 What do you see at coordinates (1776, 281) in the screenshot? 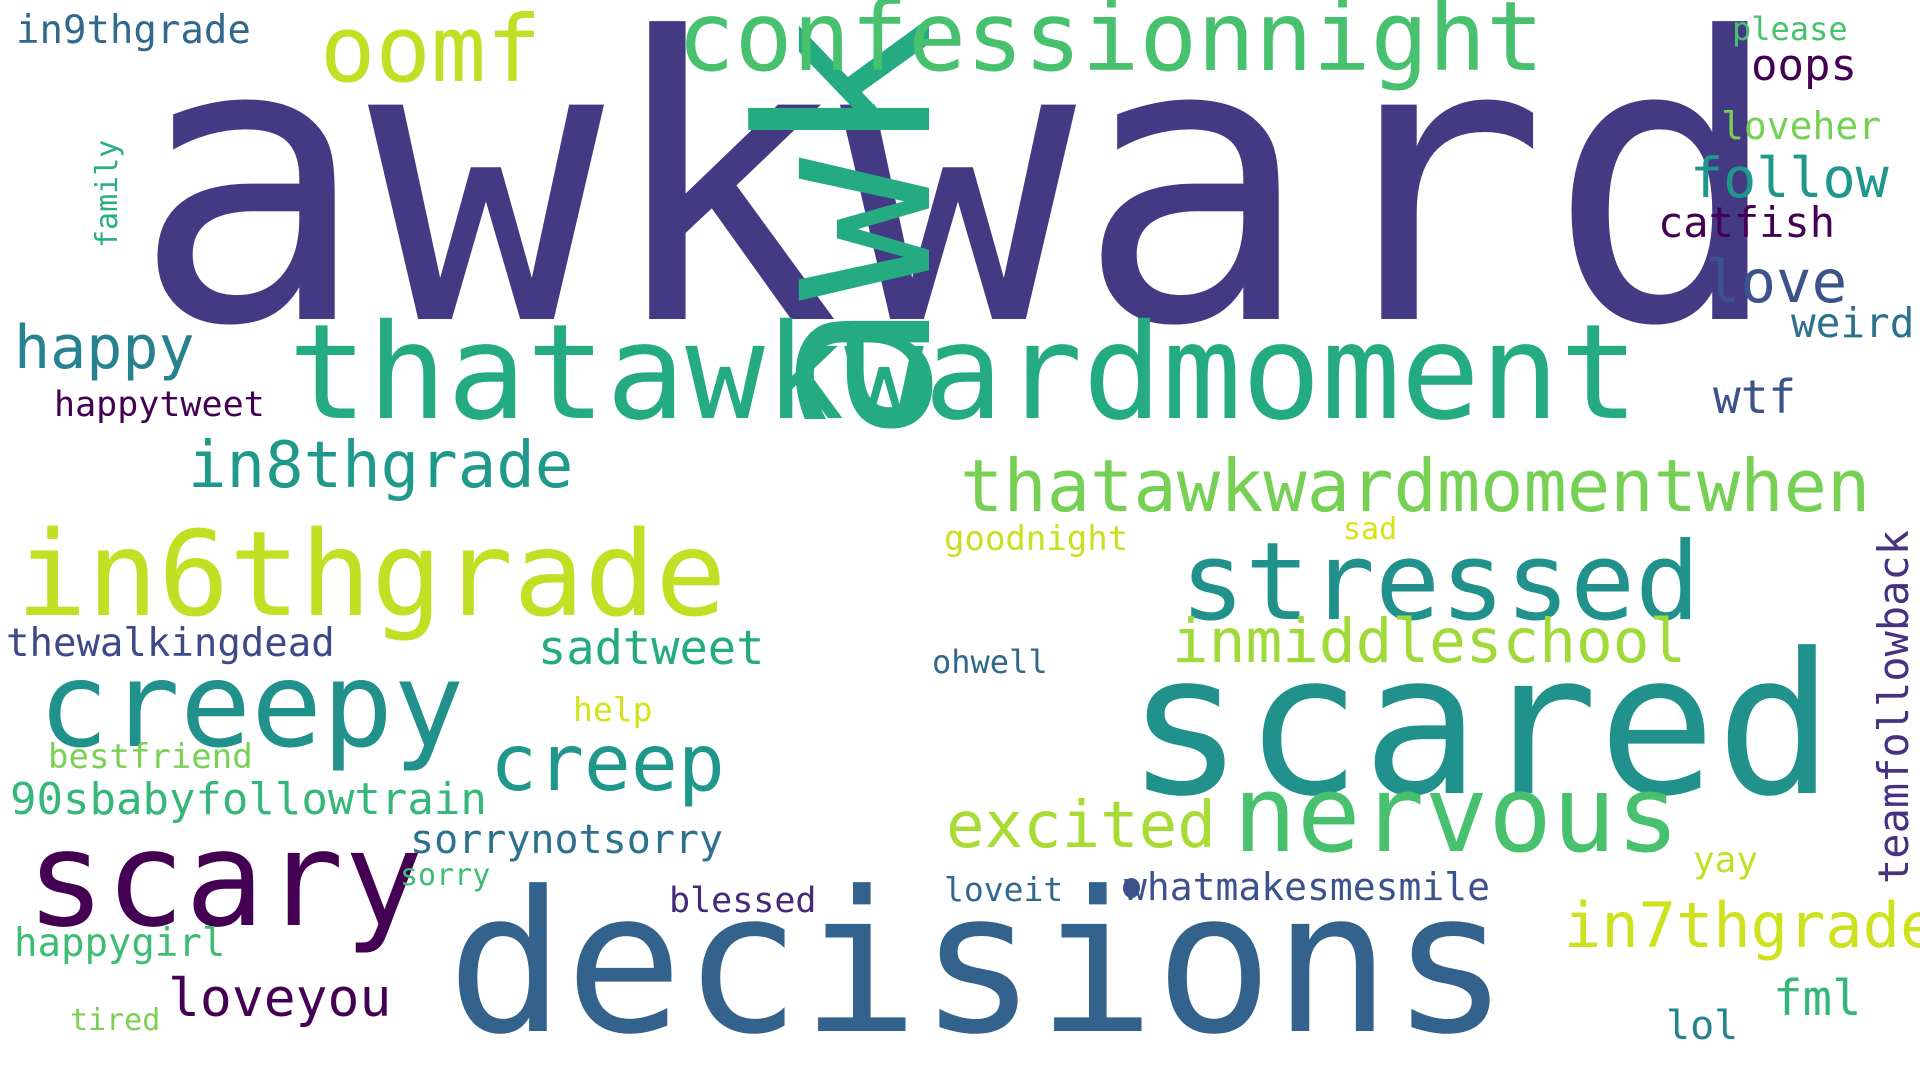
I see `word-love: love` at bounding box center [1776, 281].